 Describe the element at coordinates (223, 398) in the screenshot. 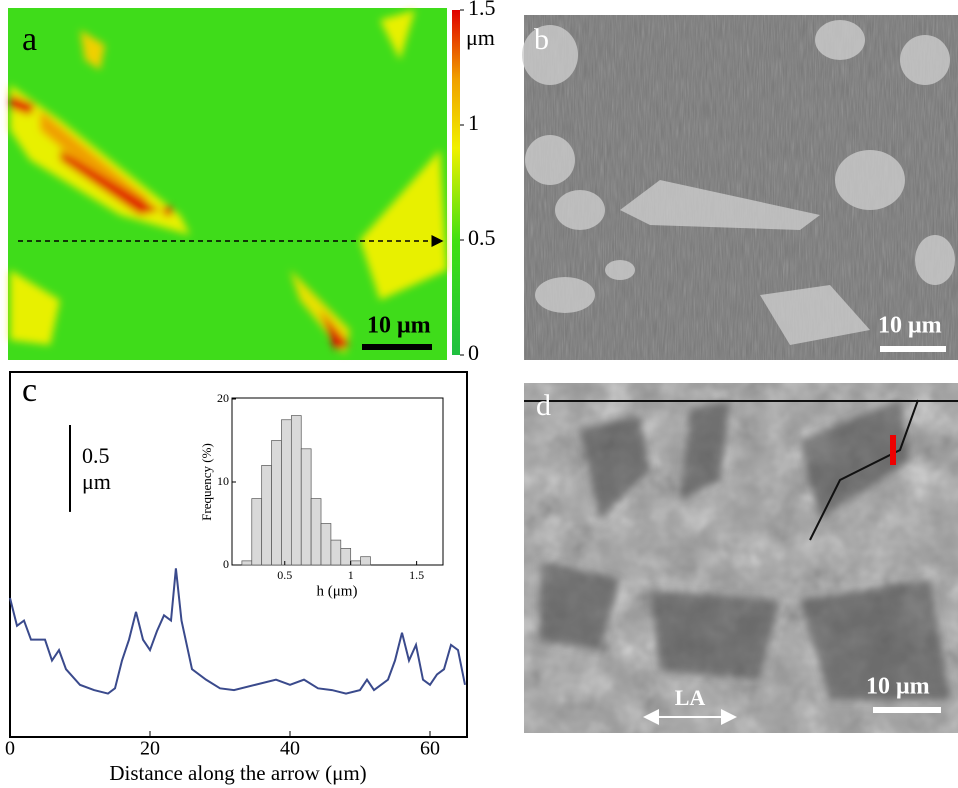

I see `y-tick-label: 20` at that location.